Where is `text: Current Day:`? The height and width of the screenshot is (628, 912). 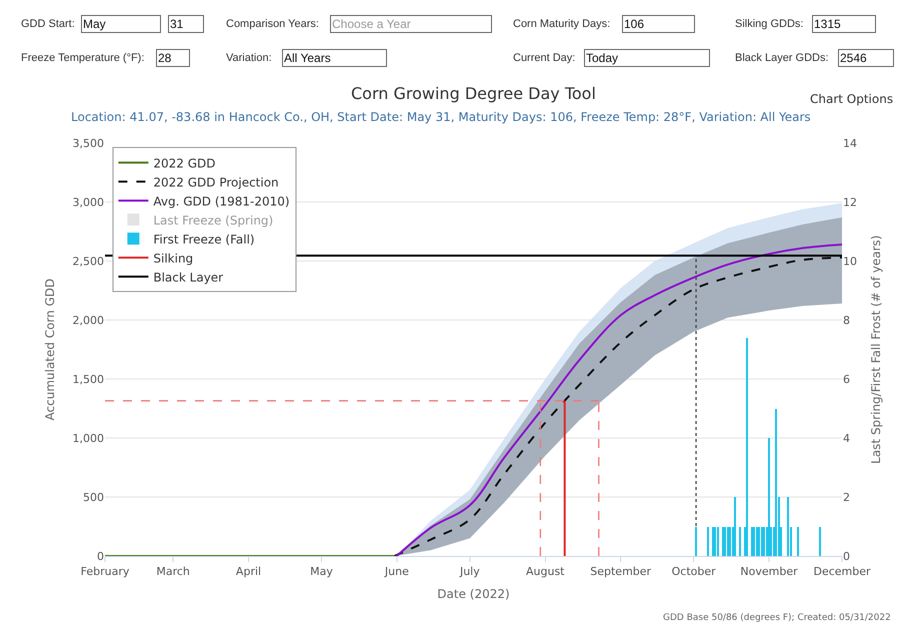
text: Current Day: is located at coordinates (544, 58).